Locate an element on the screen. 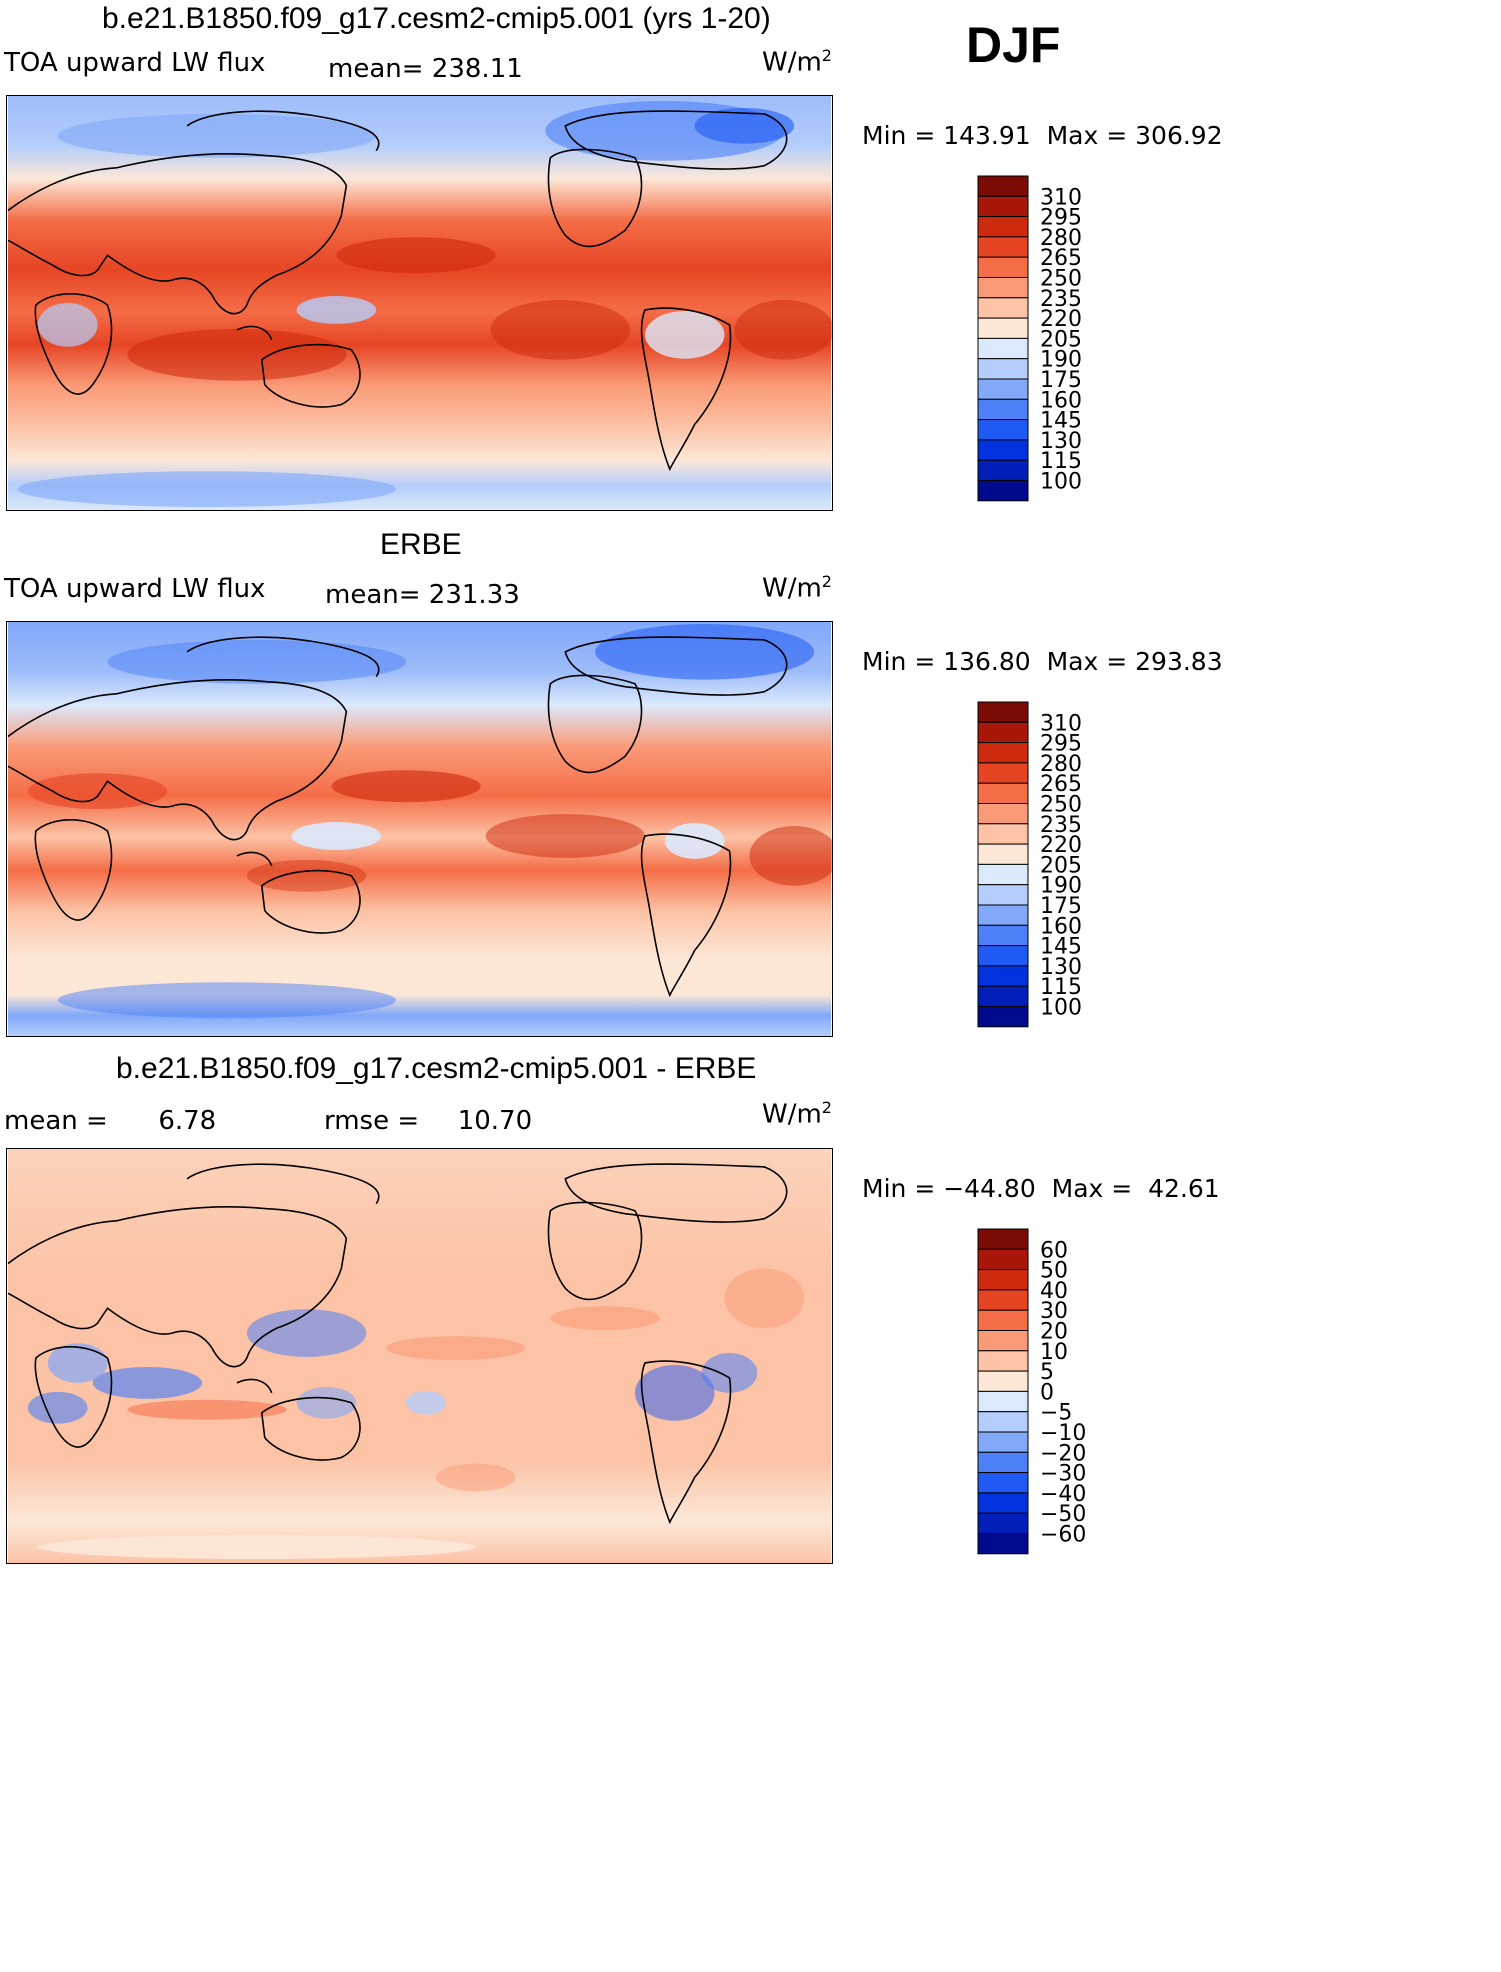 This screenshot has height=1972, width=1501. colorbar-tick-label: 5 is located at coordinates (1047, 1372).